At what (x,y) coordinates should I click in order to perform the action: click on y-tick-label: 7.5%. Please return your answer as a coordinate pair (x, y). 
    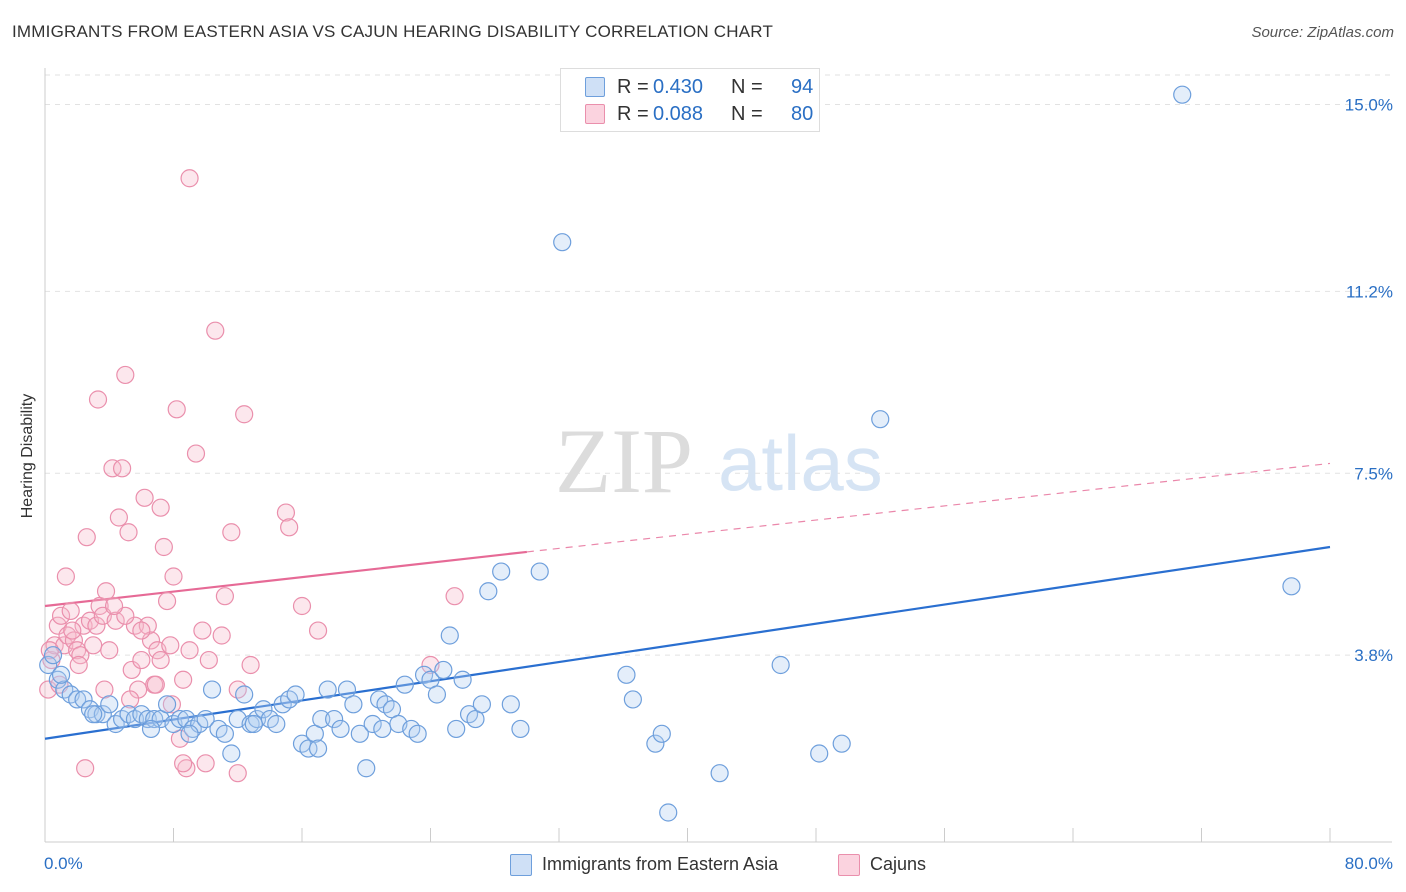
    Looking at the image, I should click on (1373, 473).